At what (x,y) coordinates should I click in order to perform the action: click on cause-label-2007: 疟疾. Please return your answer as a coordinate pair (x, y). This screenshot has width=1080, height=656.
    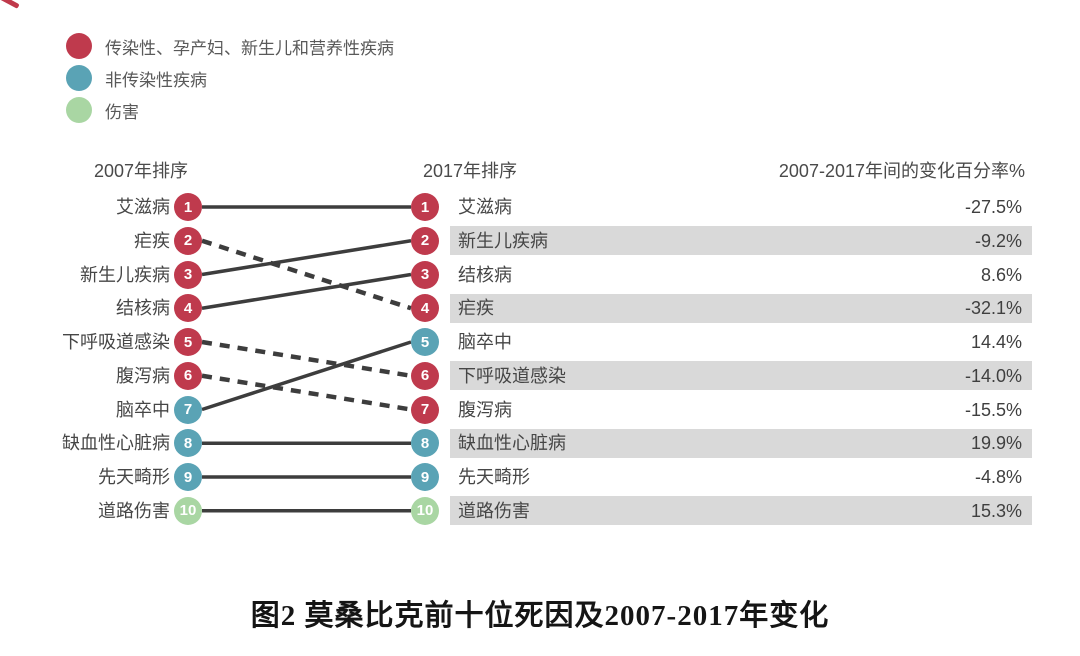
    Looking at the image, I should click on (152, 240).